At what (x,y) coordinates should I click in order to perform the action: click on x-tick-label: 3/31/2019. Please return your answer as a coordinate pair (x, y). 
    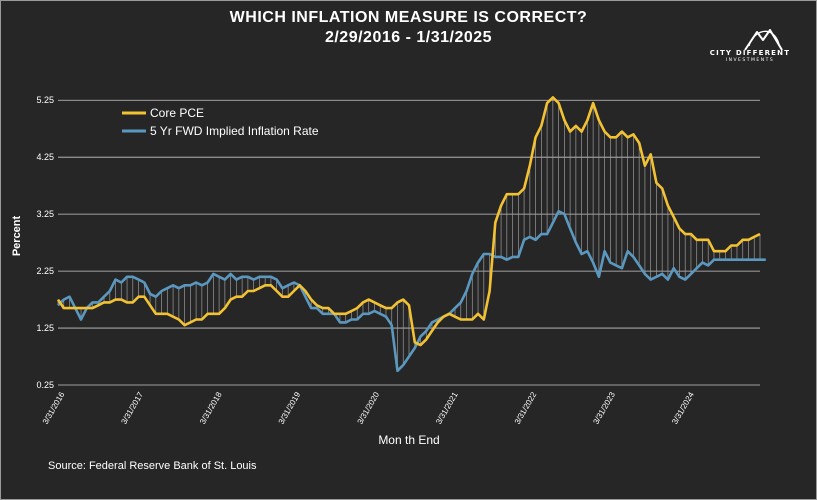
    Looking at the image, I should click on (290, 408).